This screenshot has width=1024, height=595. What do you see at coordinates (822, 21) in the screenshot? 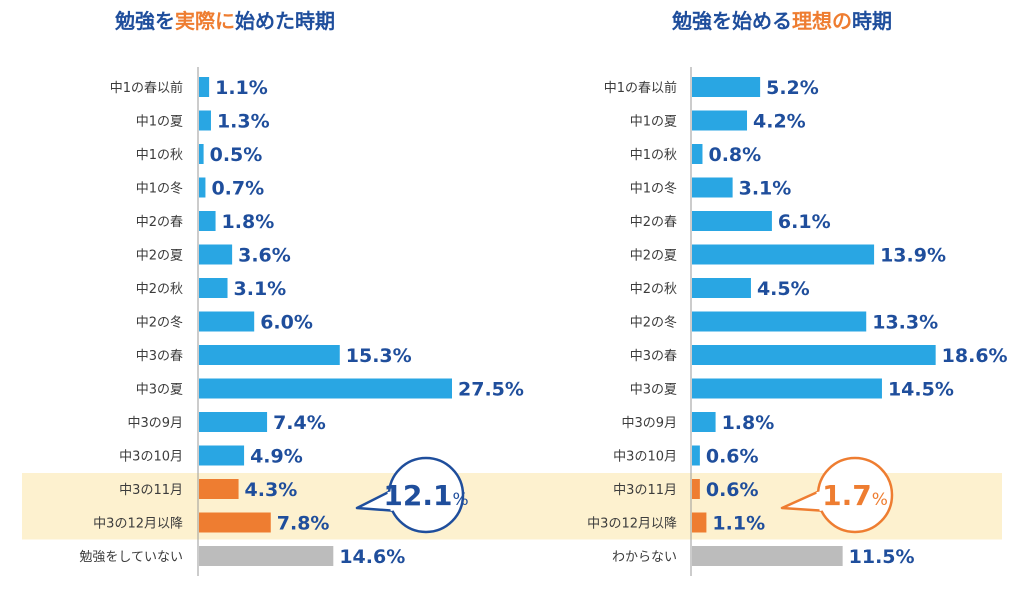
I see `title-right-part-2: 理想の` at bounding box center [822, 21].